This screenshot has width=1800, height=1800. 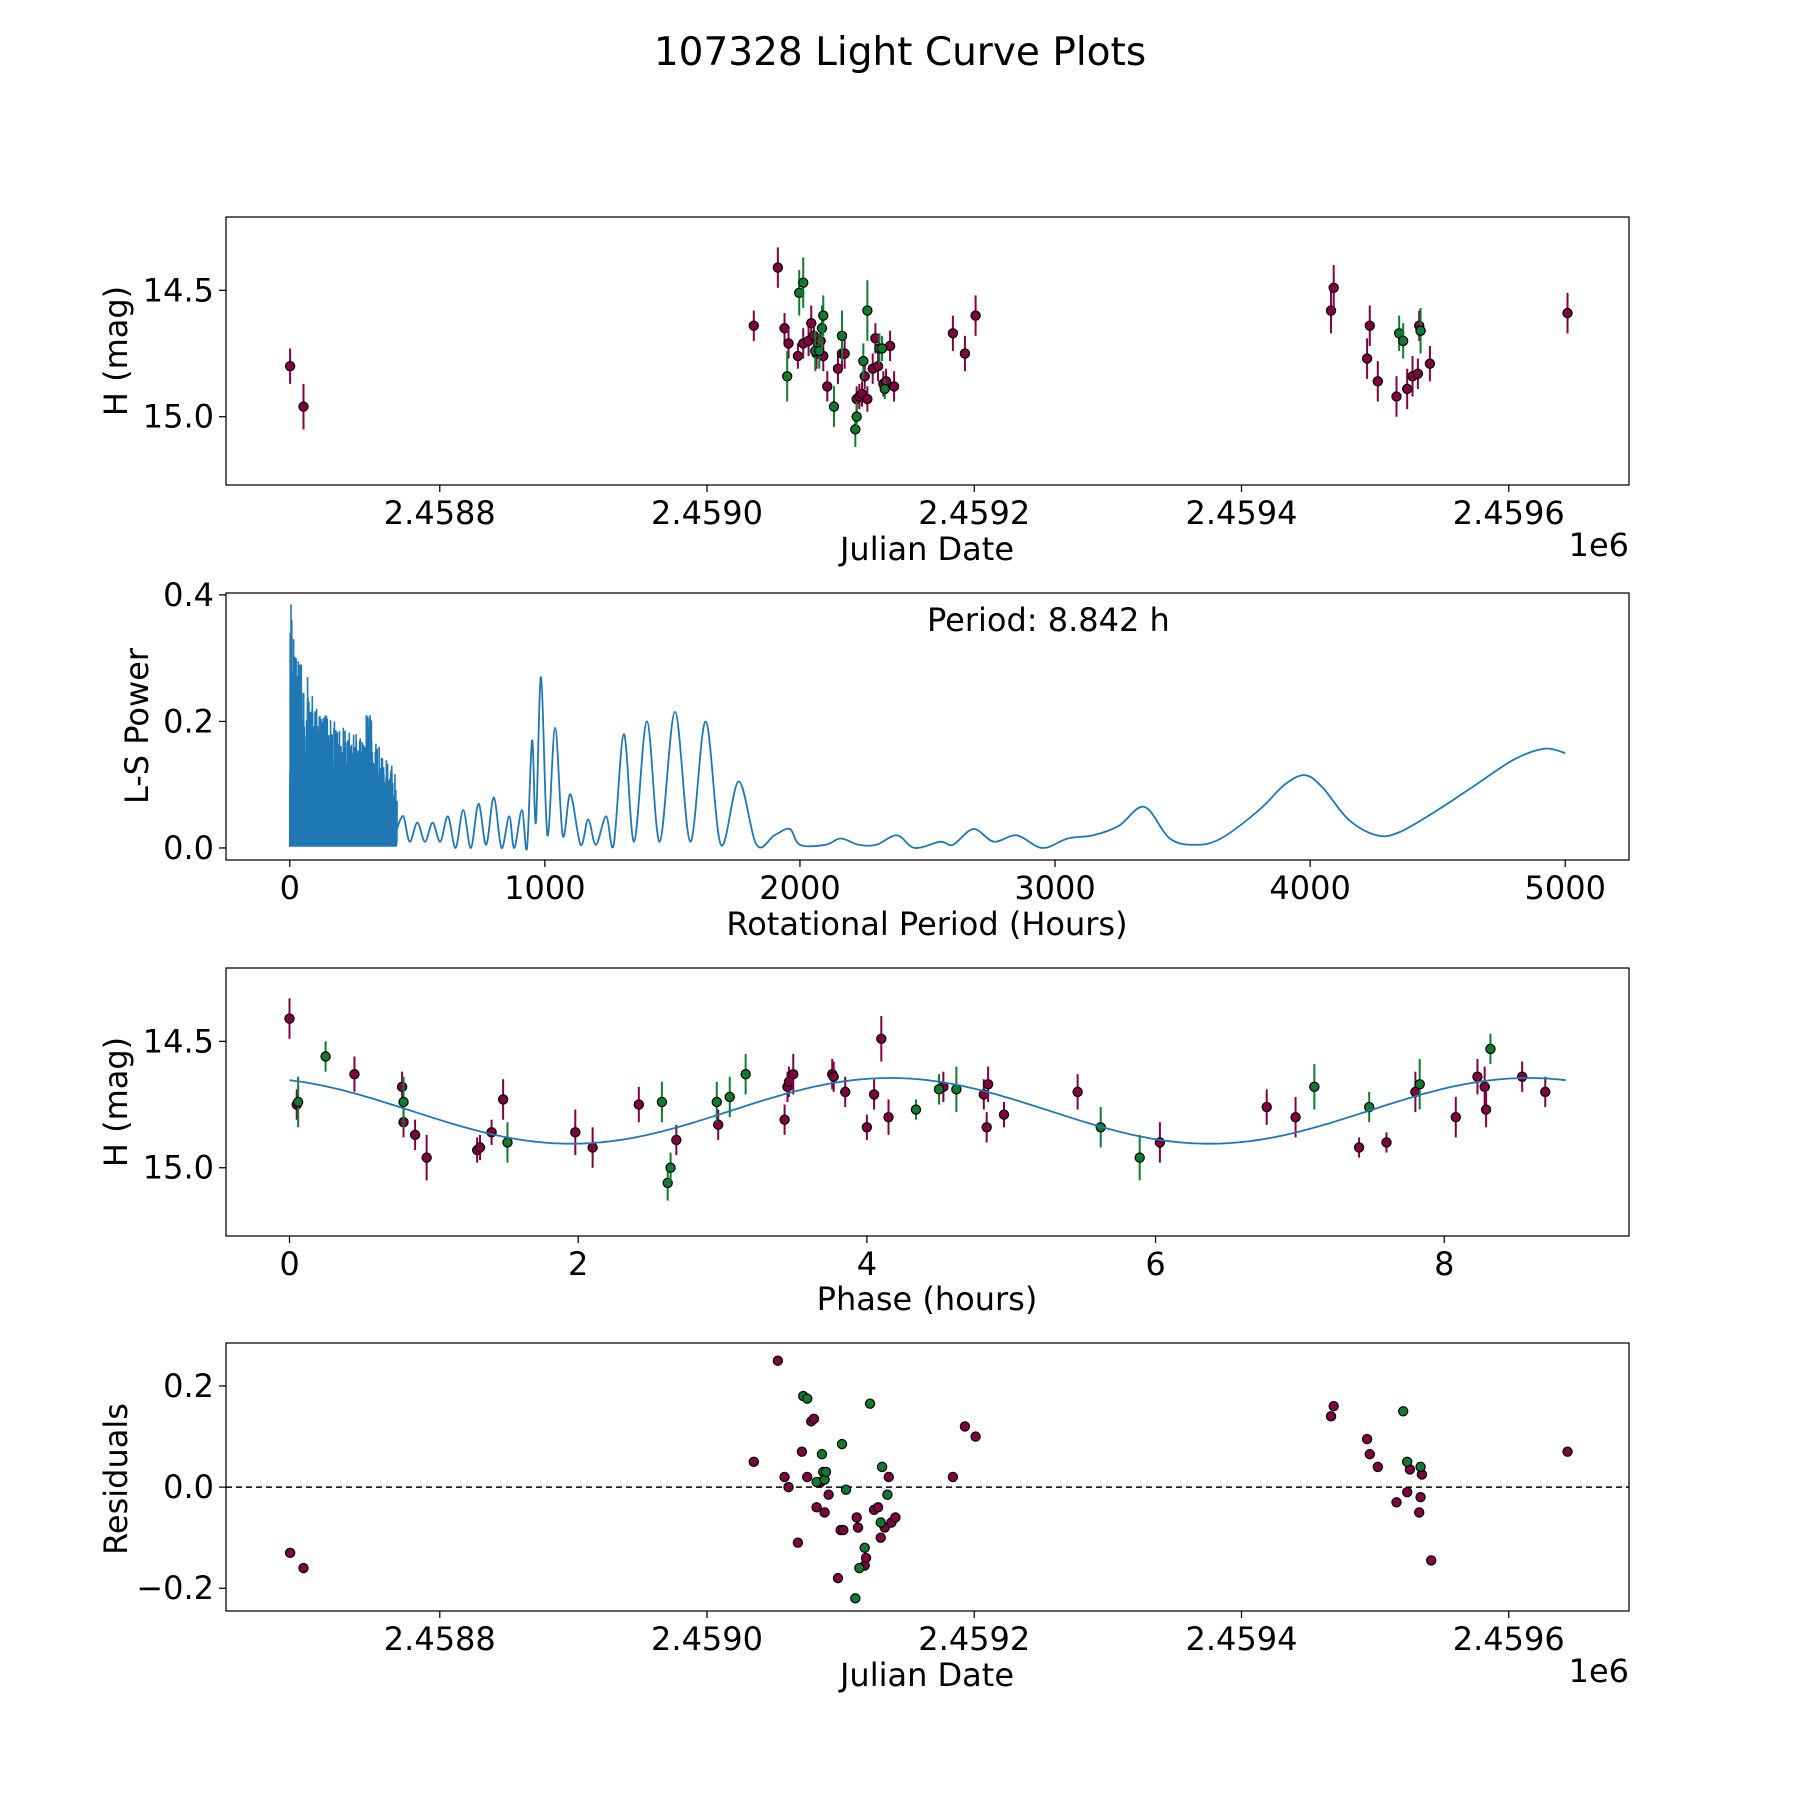 What do you see at coordinates (184, 1104) in the screenshot?
I see `phased-y-ticks: 15.0 14.5` at bounding box center [184, 1104].